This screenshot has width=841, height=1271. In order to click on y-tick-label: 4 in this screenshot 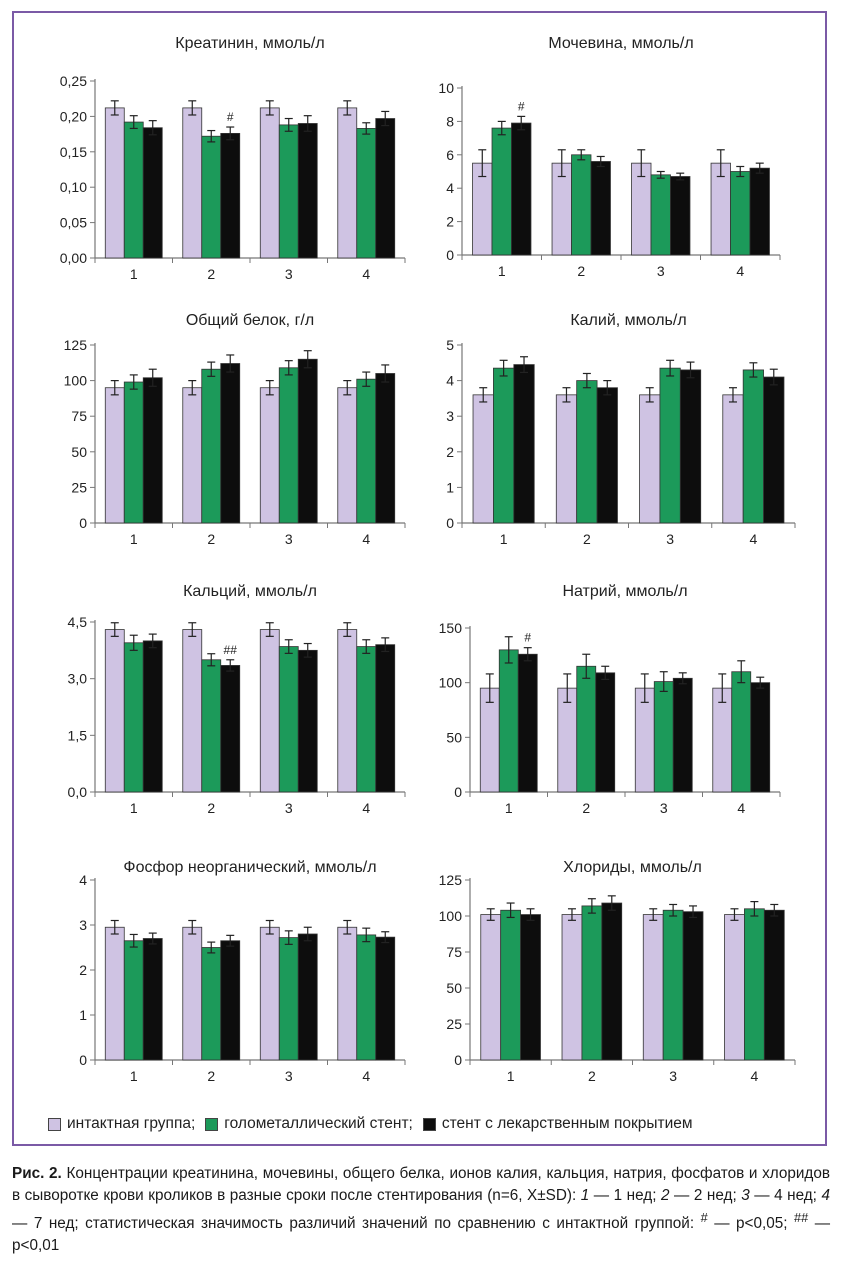, I will do `click(450, 381)`.